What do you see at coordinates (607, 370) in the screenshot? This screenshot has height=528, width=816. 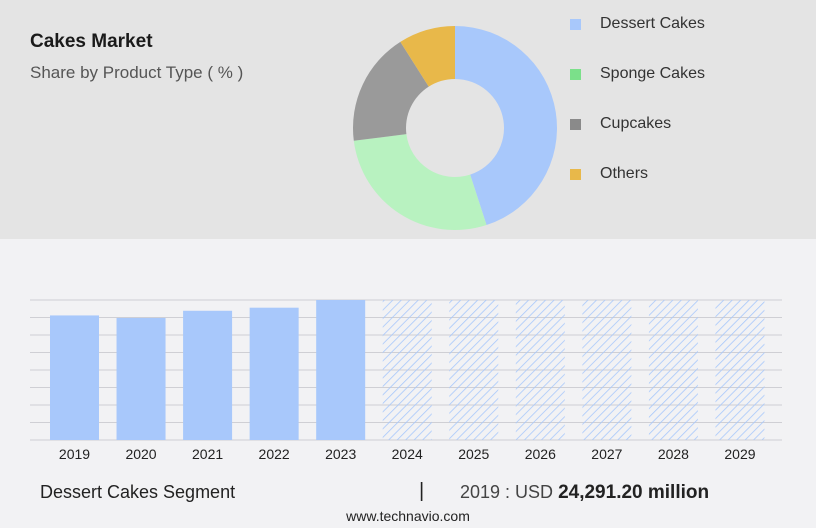 I see `bar-2027` at bounding box center [607, 370].